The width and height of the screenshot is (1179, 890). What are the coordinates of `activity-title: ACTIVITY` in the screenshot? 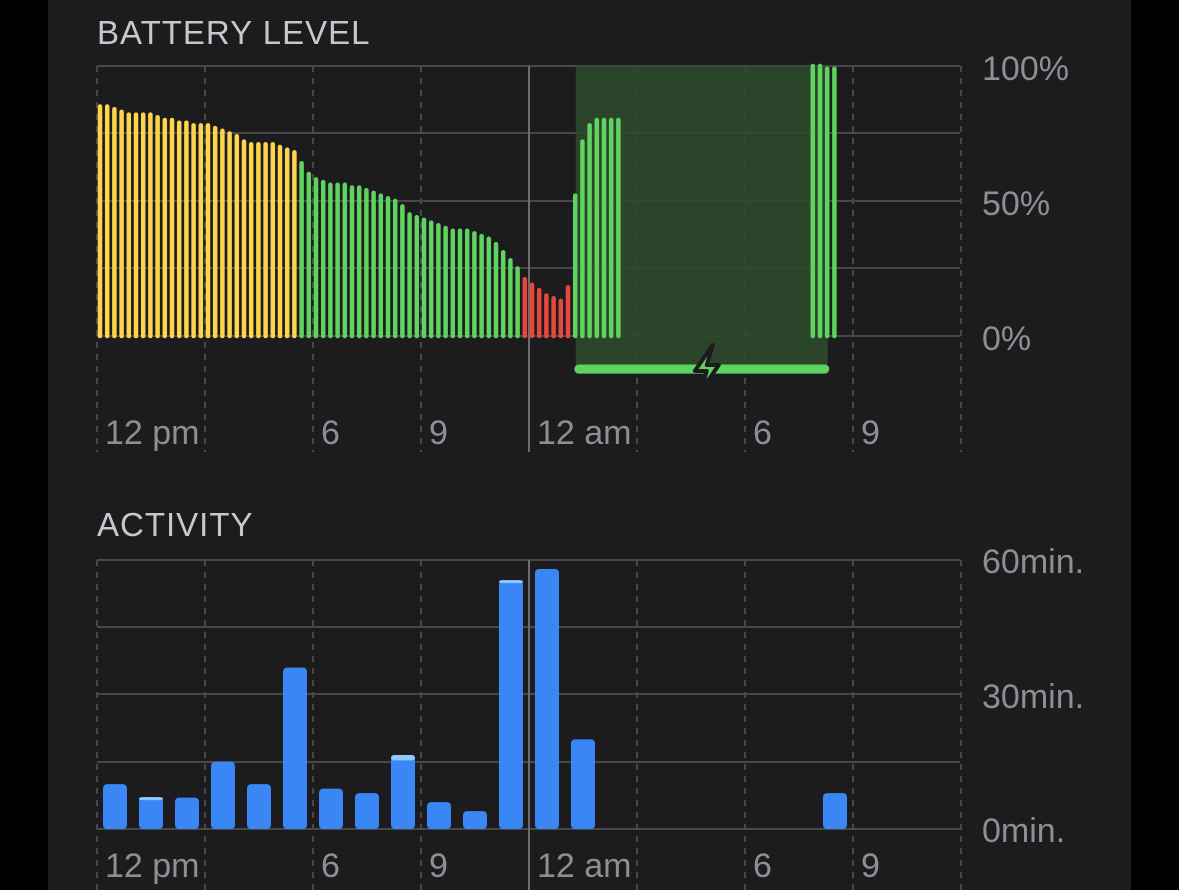 It's located at (175, 524).